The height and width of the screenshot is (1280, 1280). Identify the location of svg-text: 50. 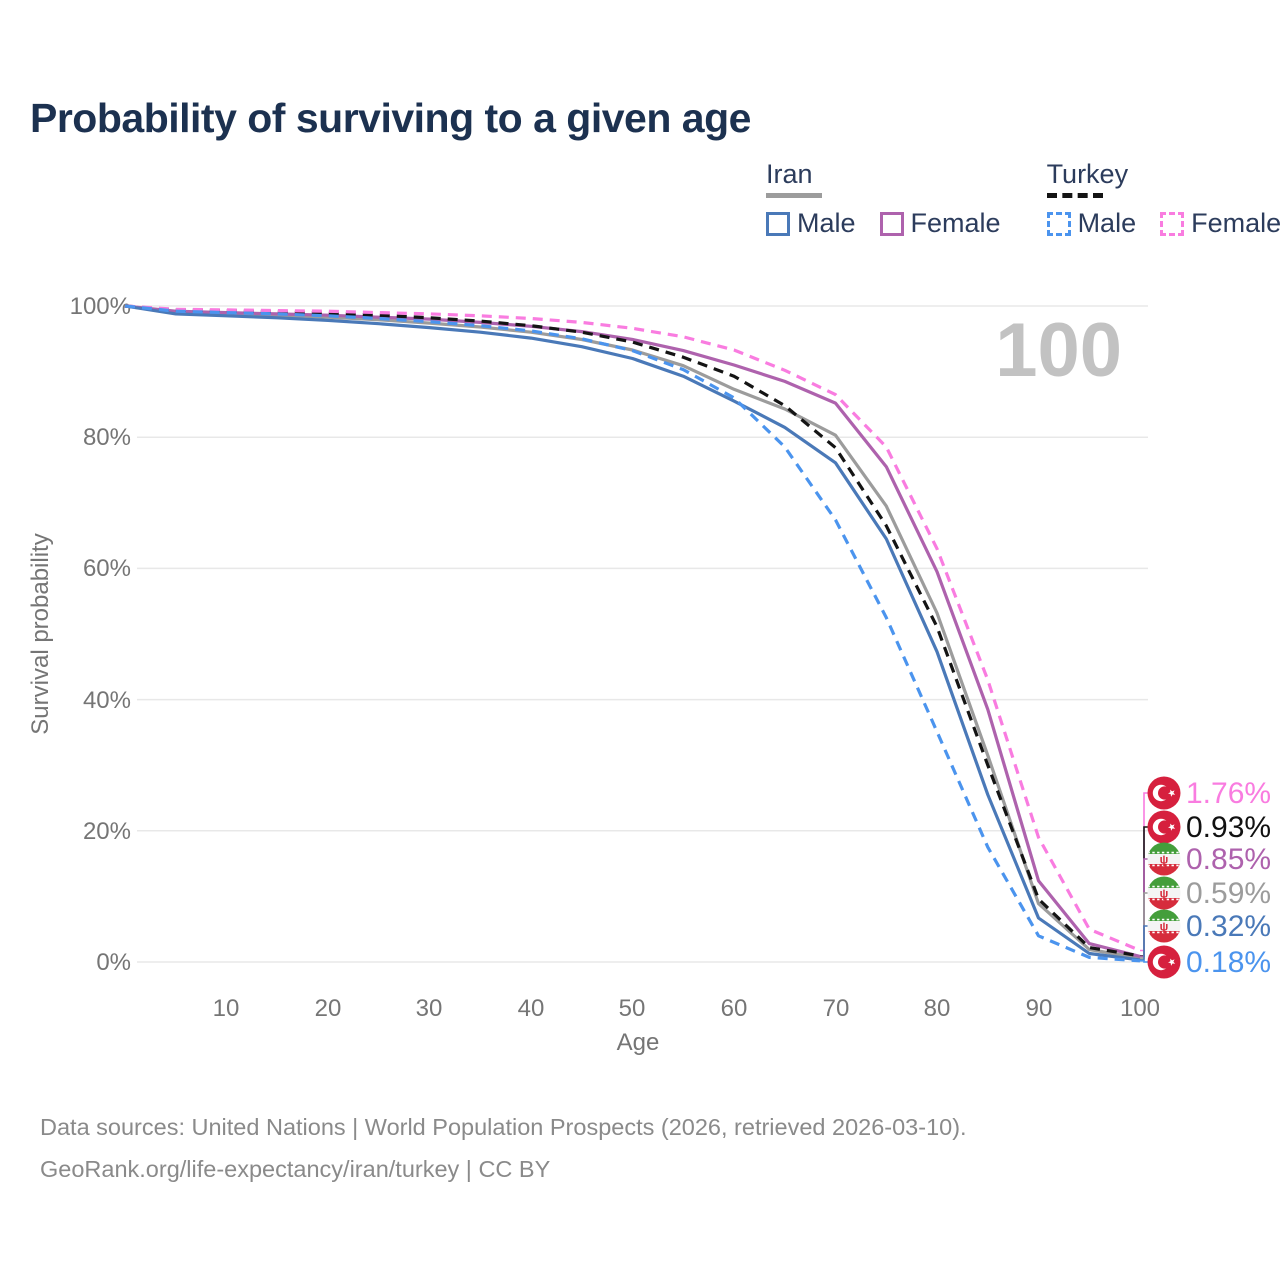
(632, 1008).